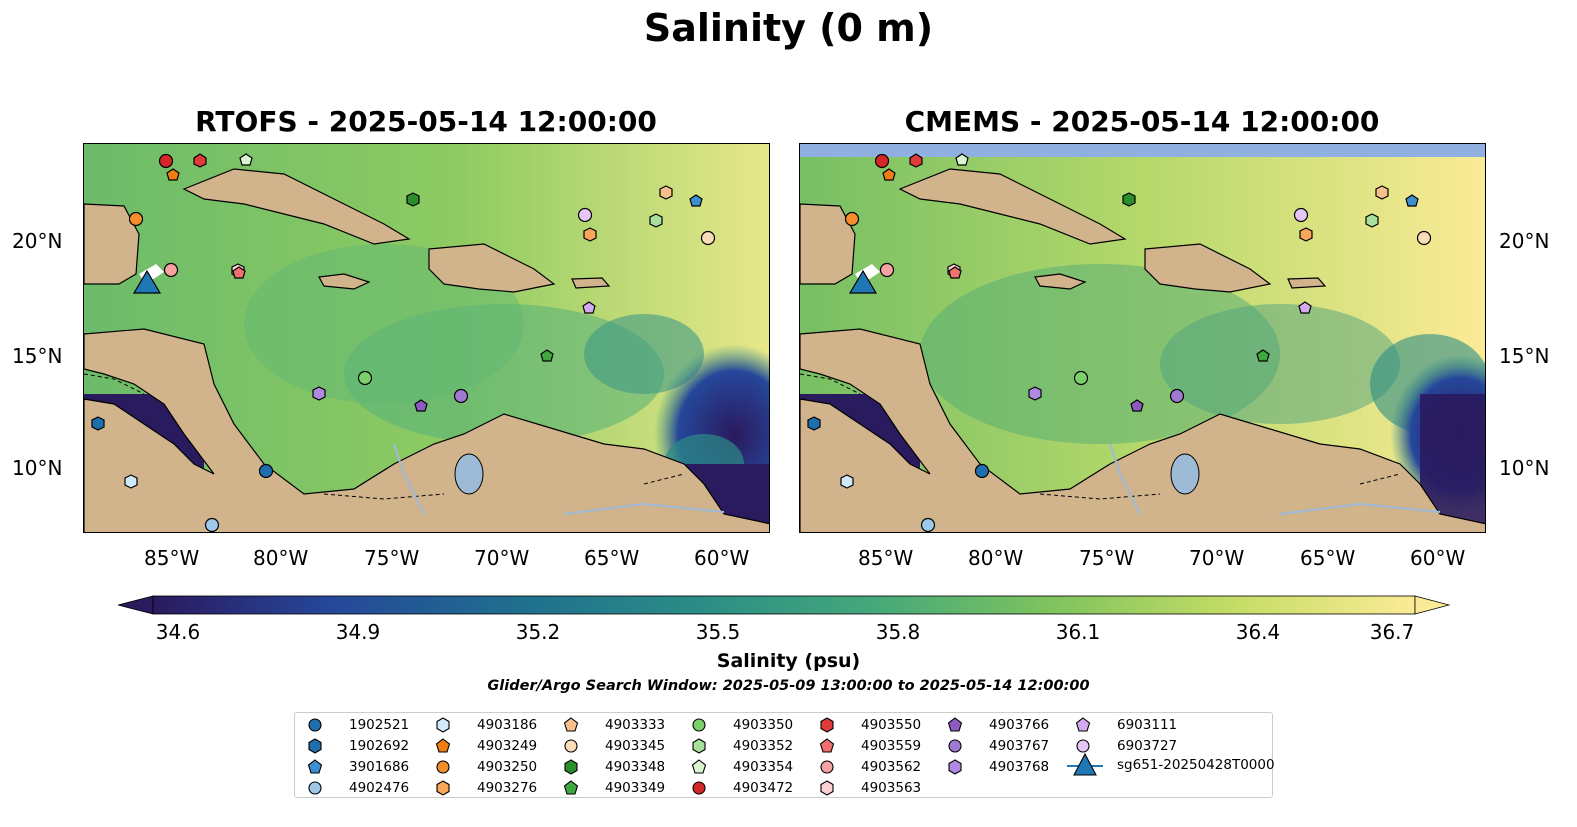 This screenshot has height=827, width=1577. Describe the element at coordinates (898, 632) in the screenshot. I see `cbar-tick-4: 35.8` at that location.